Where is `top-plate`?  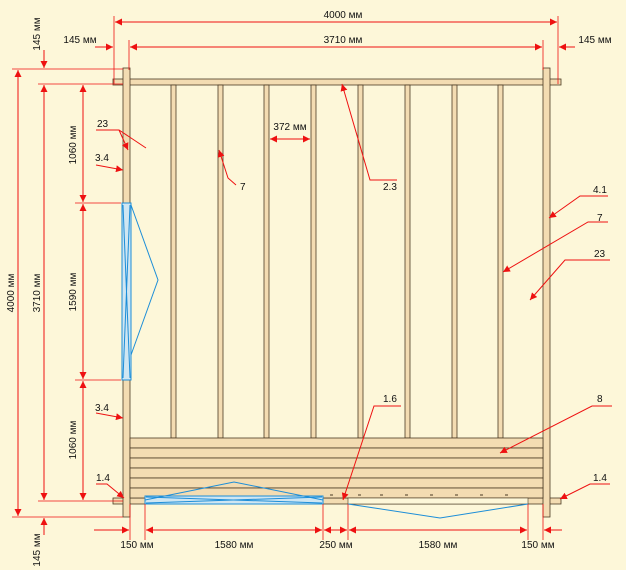
top-plate is located at coordinates (337, 82).